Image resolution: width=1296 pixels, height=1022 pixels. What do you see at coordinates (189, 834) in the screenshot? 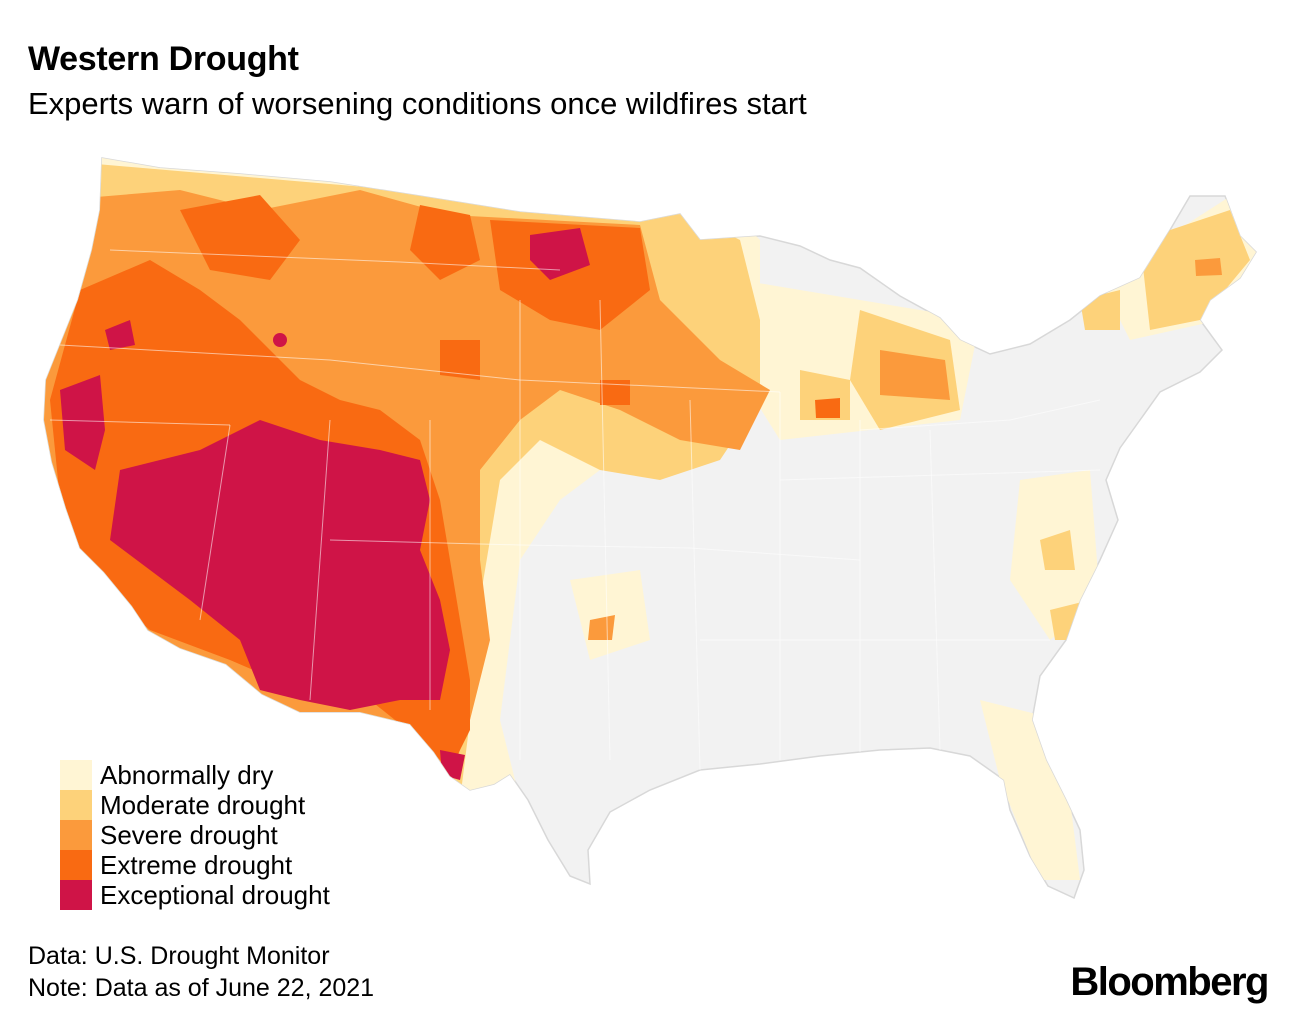
I see `legend-label: Severe drought` at bounding box center [189, 834].